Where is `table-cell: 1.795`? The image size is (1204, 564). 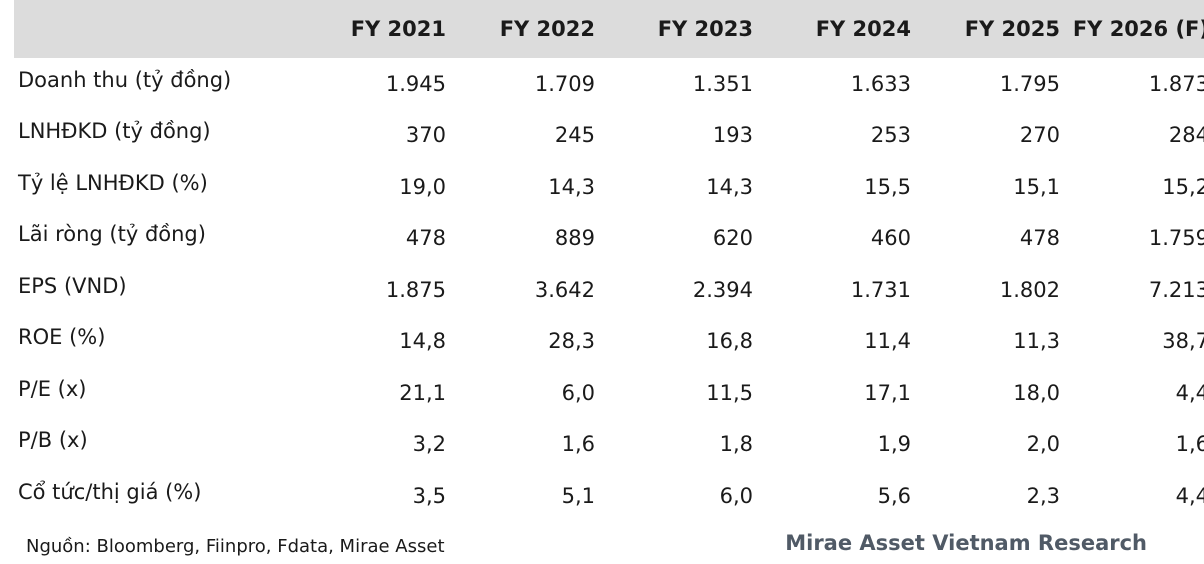
table-cell: 1.795 is located at coordinates (1029, 83).